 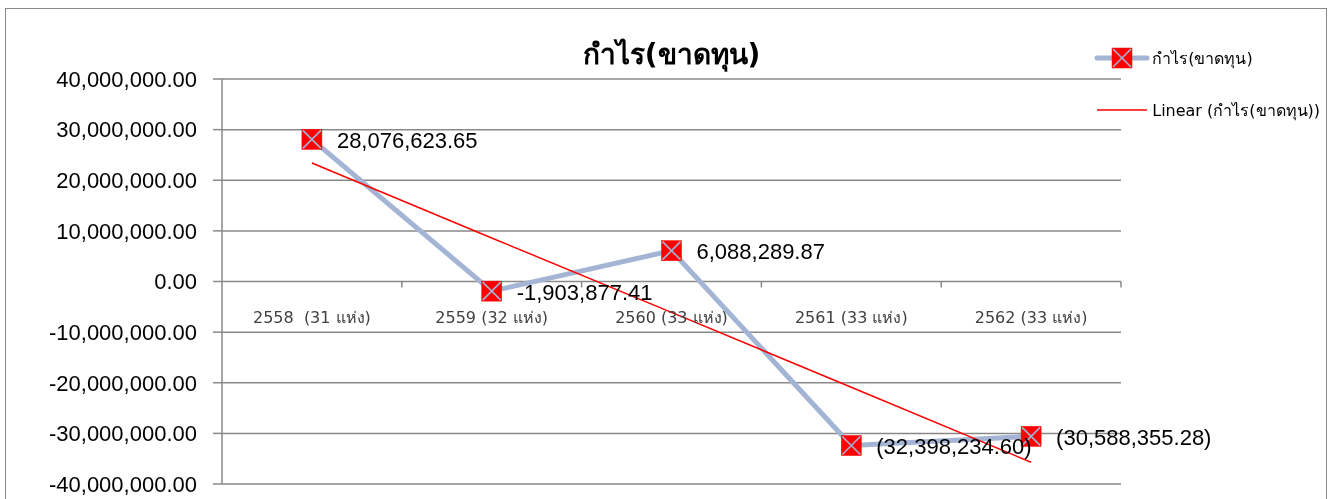 What do you see at coordinates (311, 317) in the screenshot?
I see `x-tick-label: 2558 (31 แห่ง)` at bounding box center [311, 317].